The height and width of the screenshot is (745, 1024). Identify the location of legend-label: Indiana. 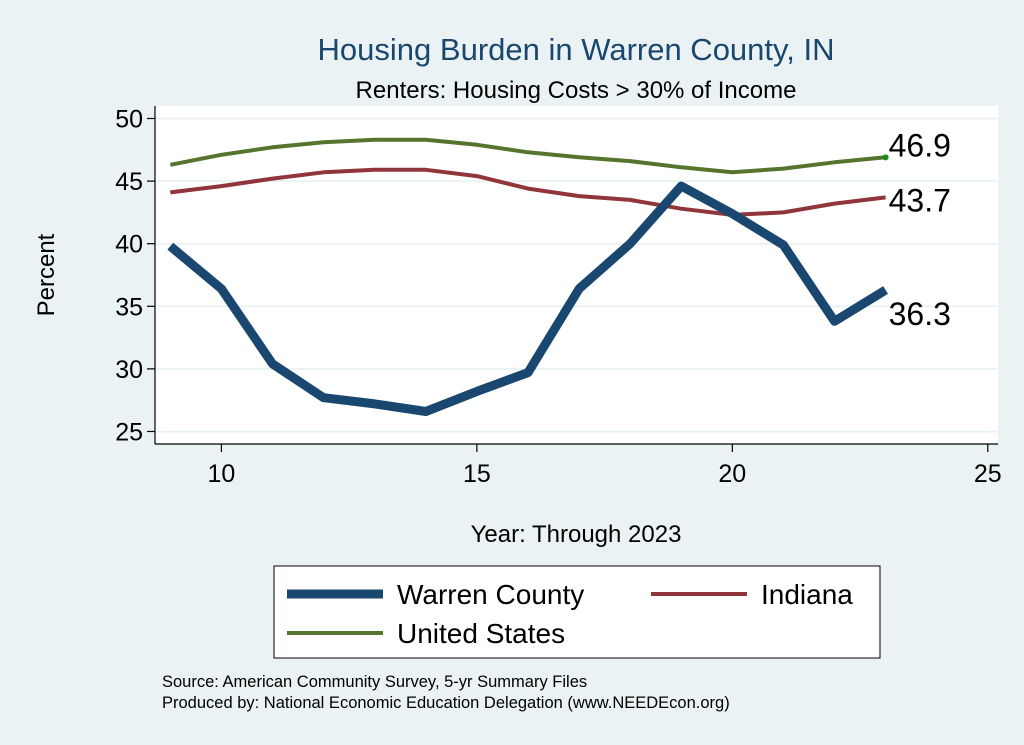
(807, 594).